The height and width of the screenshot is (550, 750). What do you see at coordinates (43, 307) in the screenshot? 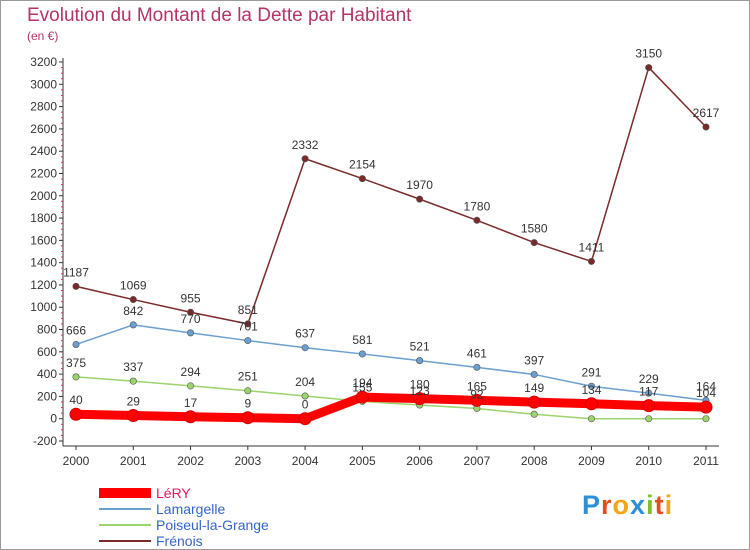
I see `y-tick-label: 1000` at bounding box center [43, 307].